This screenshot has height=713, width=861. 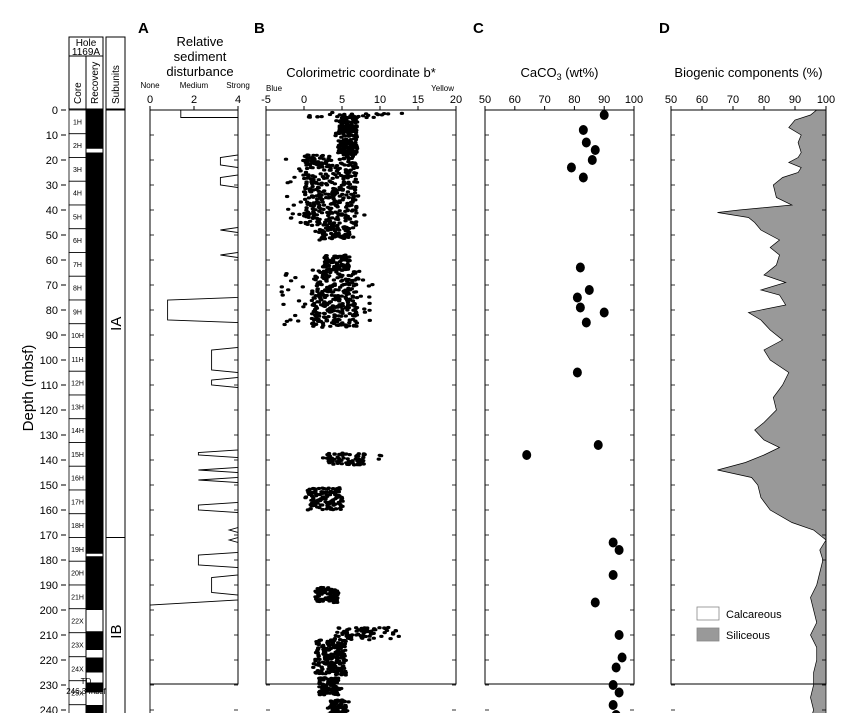 What do you see at coordinates (49, 436) in the screenshot?
I see `depth-tick-label: 130` at bounding box center [49, 436].